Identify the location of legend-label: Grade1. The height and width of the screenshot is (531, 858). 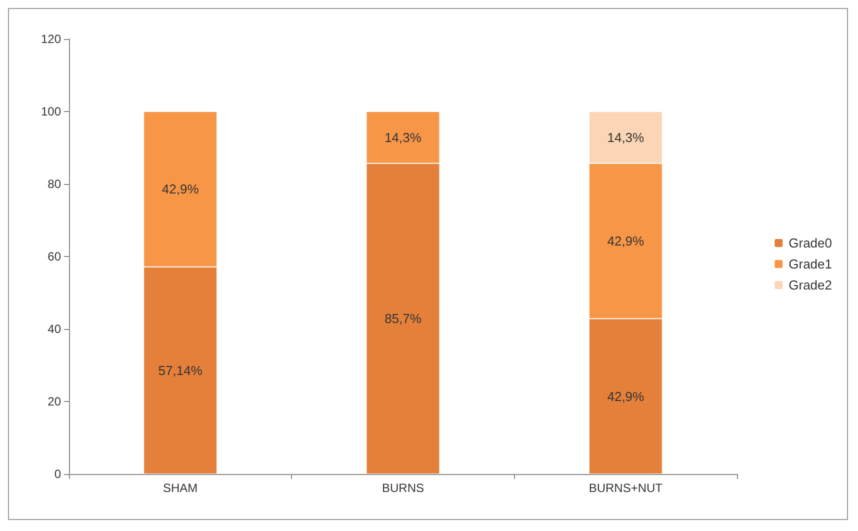
(810, 264).